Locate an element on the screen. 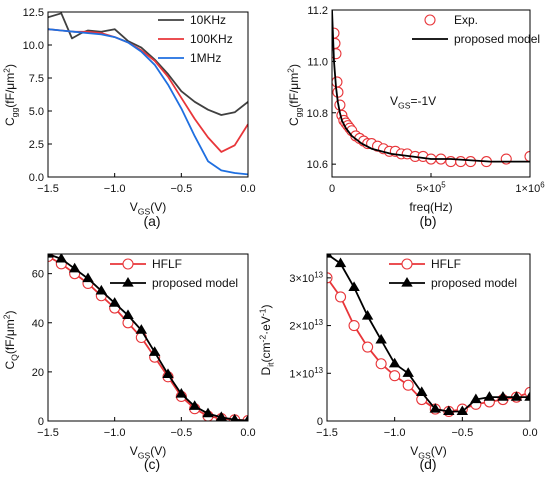  x-tick-label-d-2: −0.5 is located at coordinates (462, 433).